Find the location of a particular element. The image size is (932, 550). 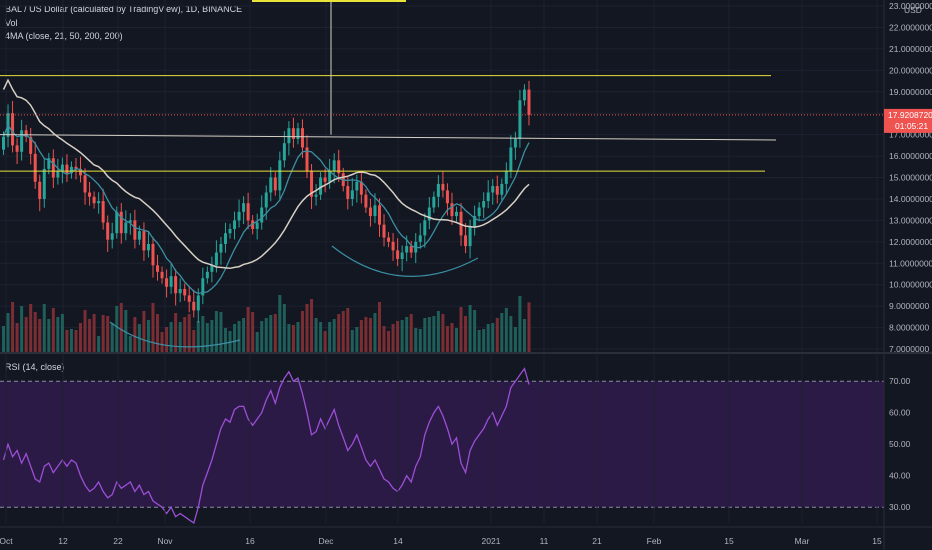

time-tick-label: 21 is located at coordinates (597, 541).